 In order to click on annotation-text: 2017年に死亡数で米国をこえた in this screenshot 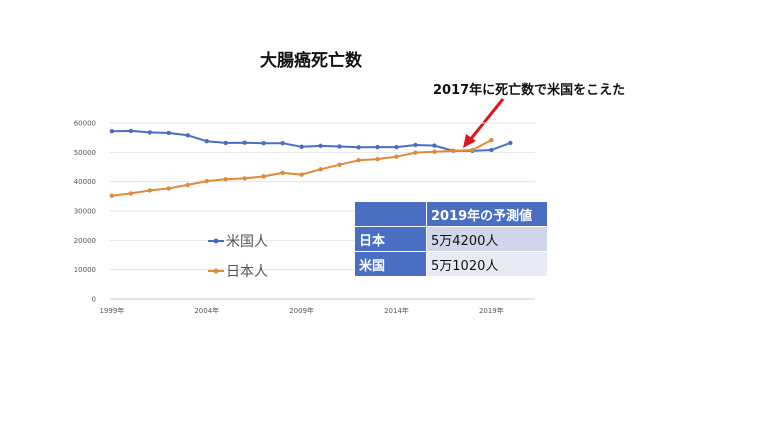, I will do `click(529, 90)`.